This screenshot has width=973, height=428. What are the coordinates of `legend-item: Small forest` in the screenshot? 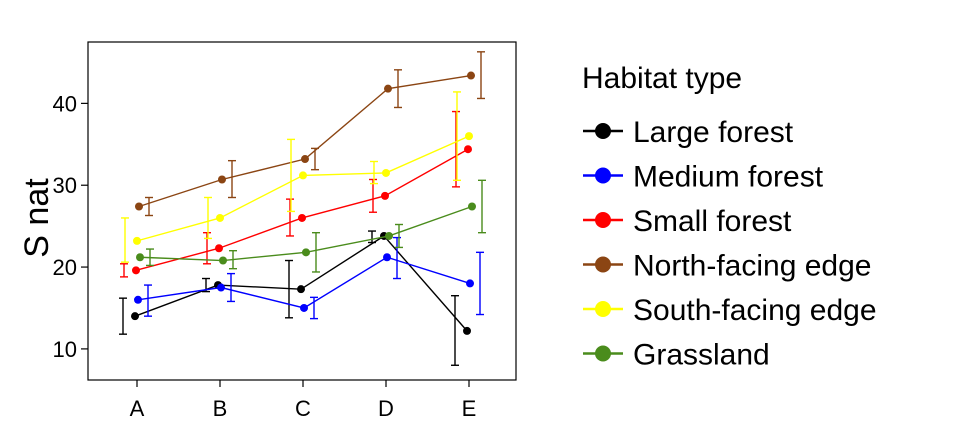 It's located at (687, 221).